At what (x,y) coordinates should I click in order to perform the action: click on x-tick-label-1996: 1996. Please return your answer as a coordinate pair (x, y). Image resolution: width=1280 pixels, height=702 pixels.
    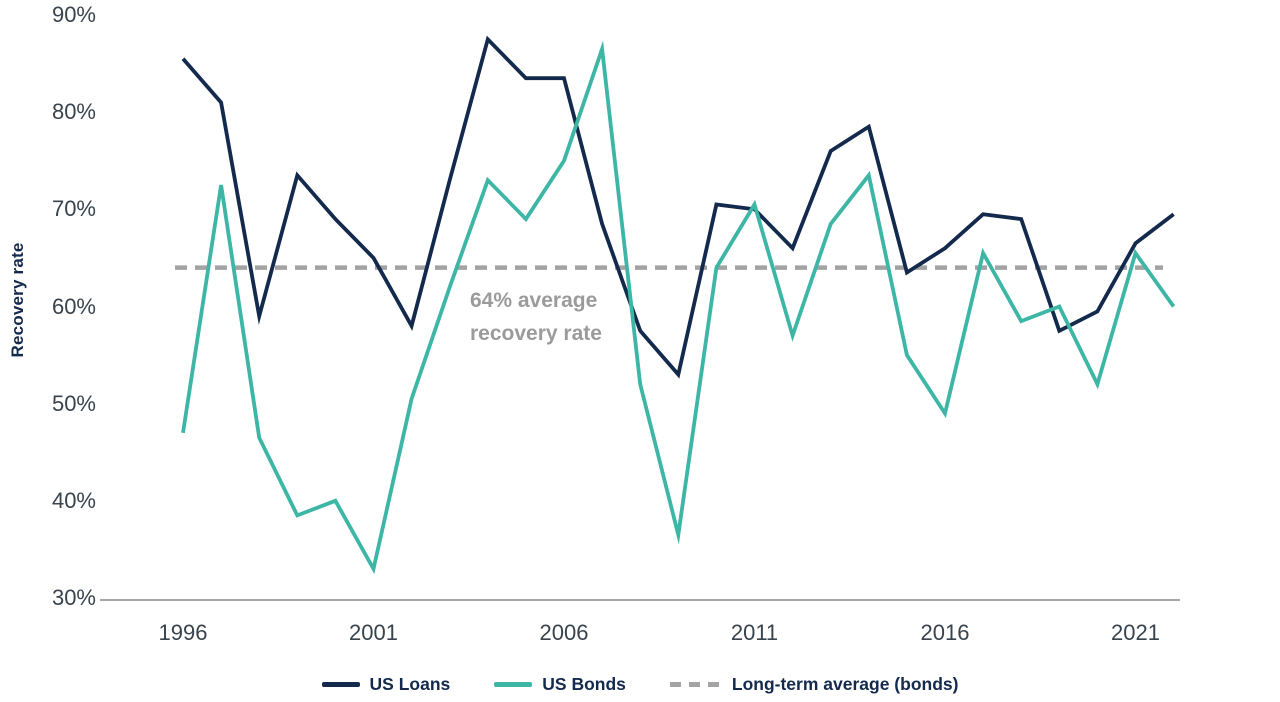
    Looking at the image, I should click on (183, 632).